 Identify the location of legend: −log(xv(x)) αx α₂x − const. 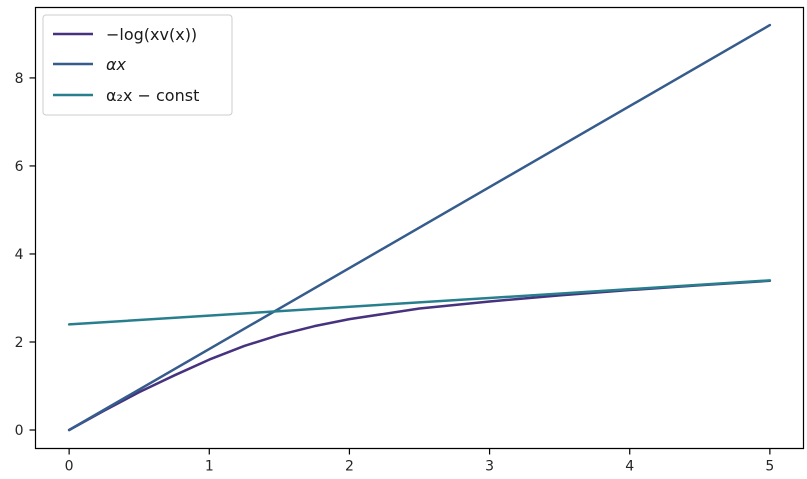
(137, 65).